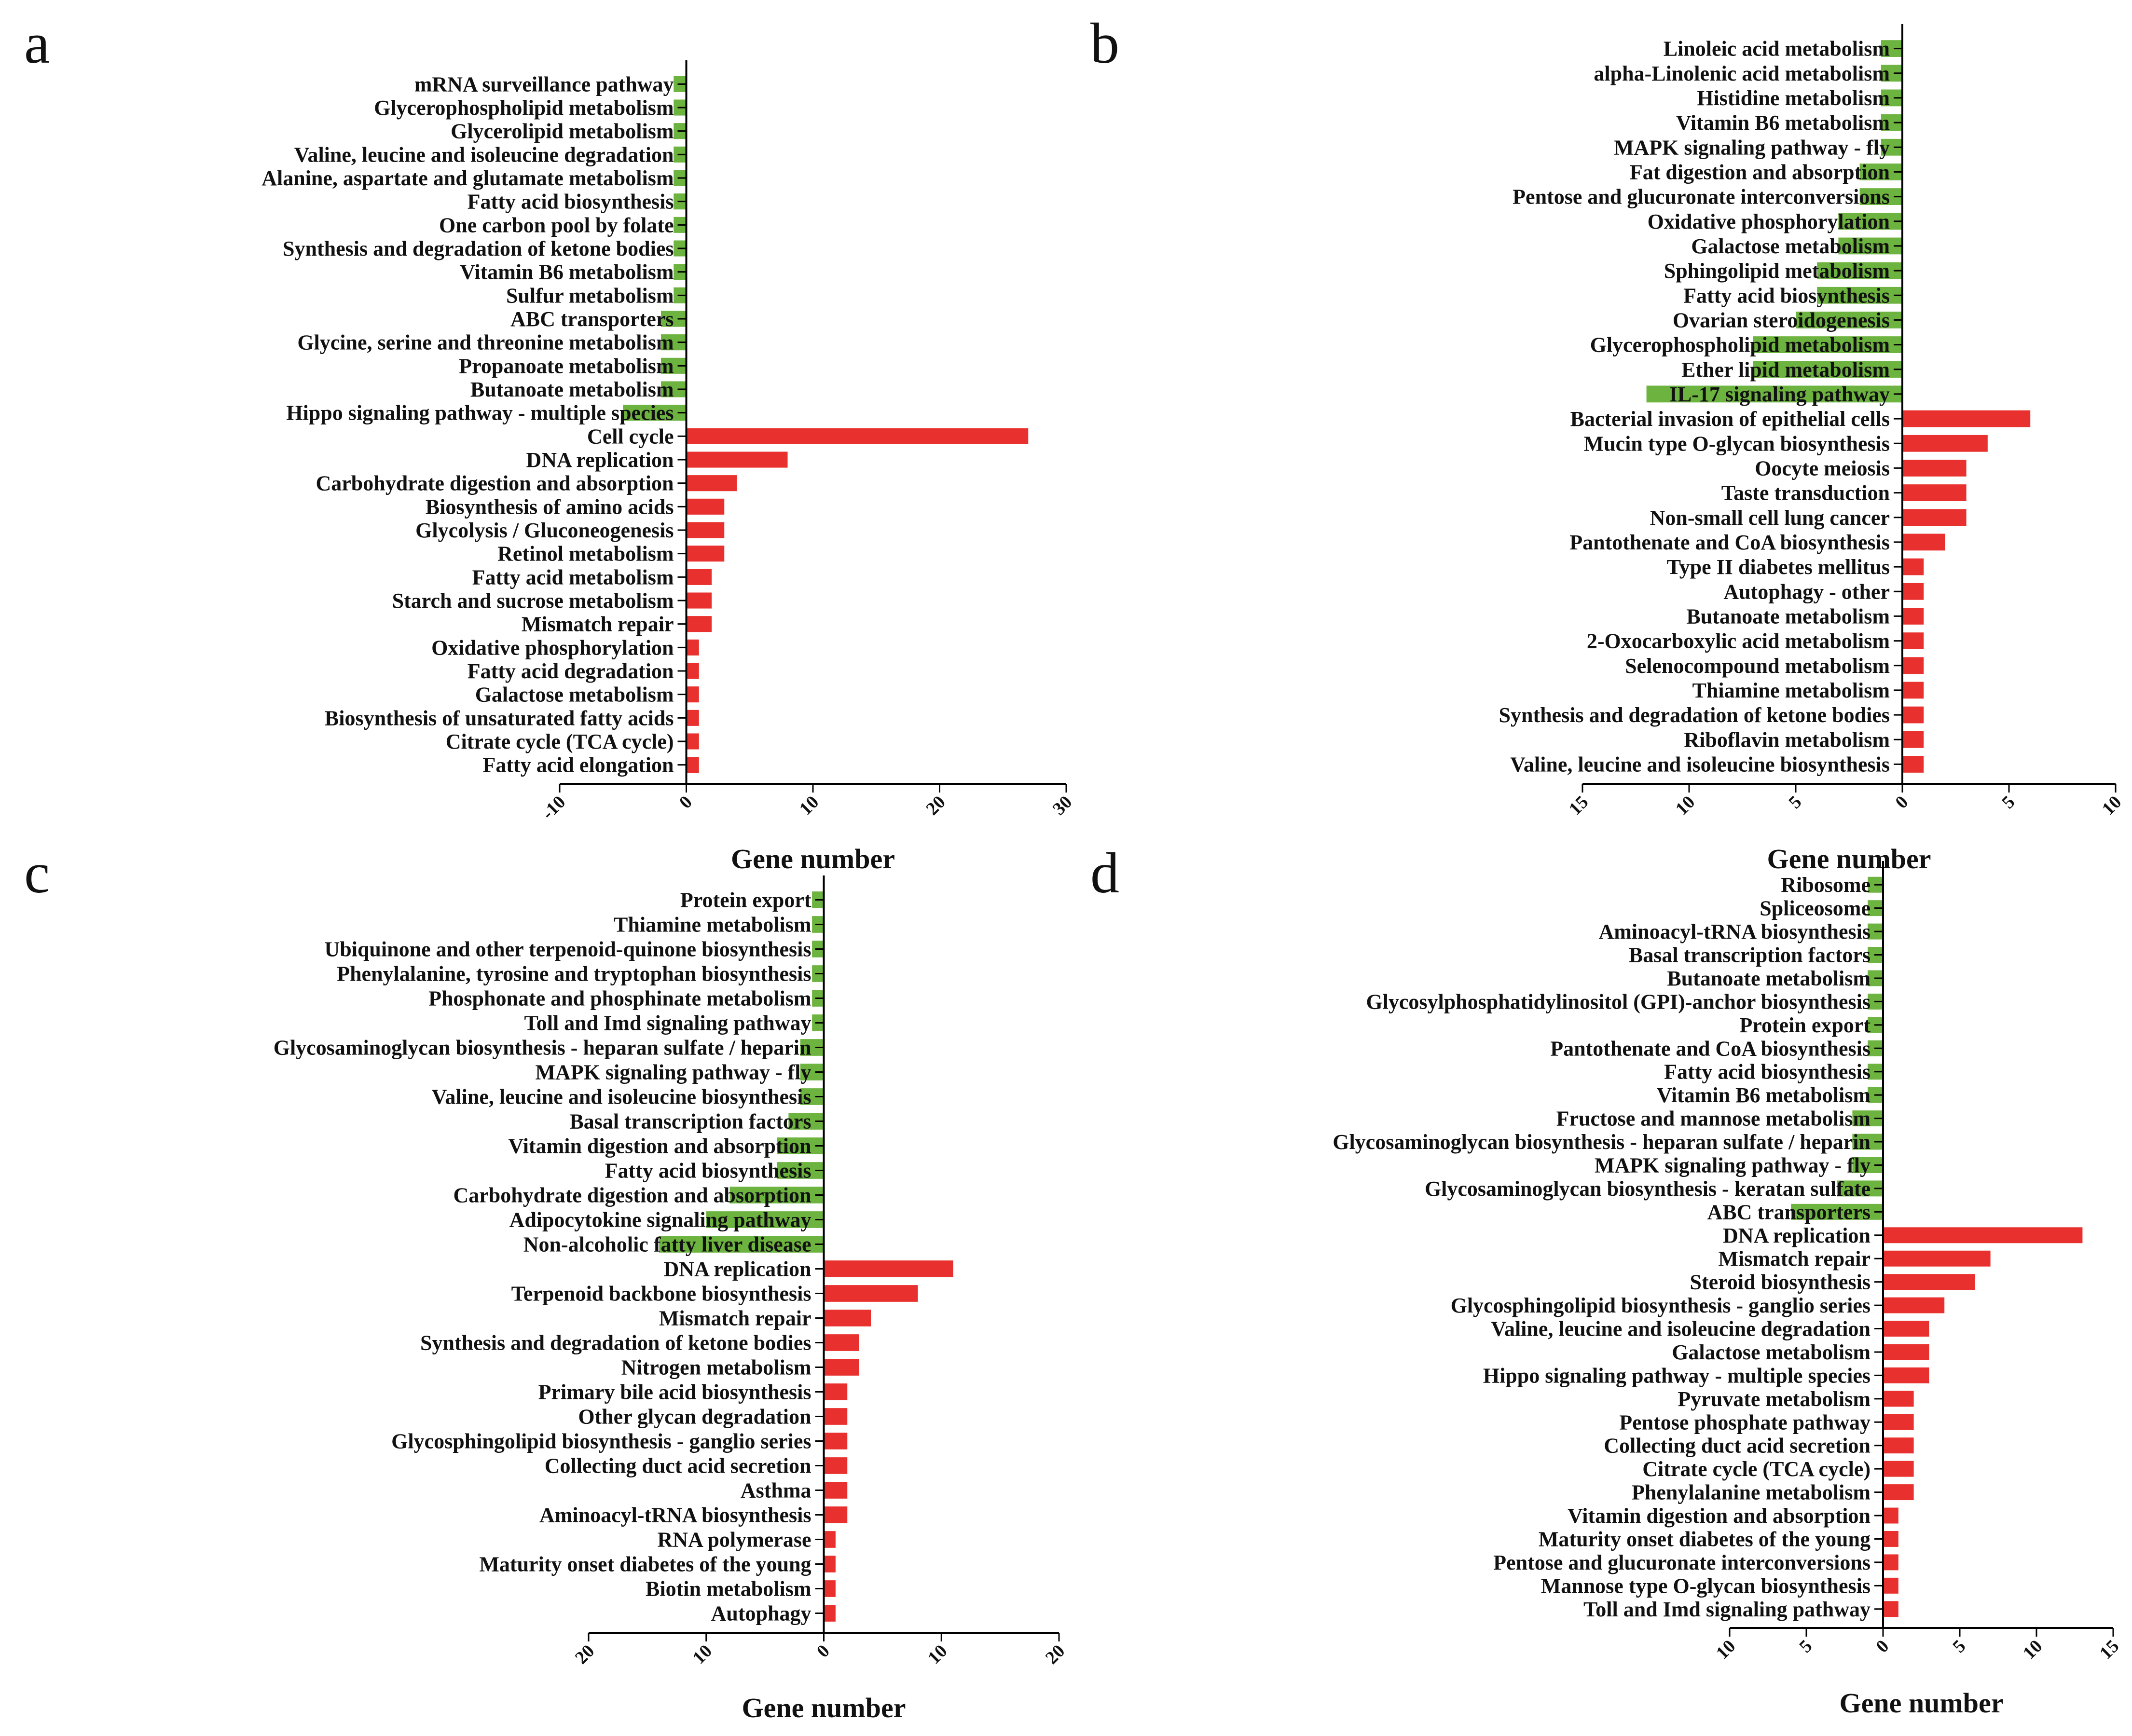 This screenshot has height=1736, width=2132. I want to click on category-label: Riboflavin metabolism, so click(1787, 740).